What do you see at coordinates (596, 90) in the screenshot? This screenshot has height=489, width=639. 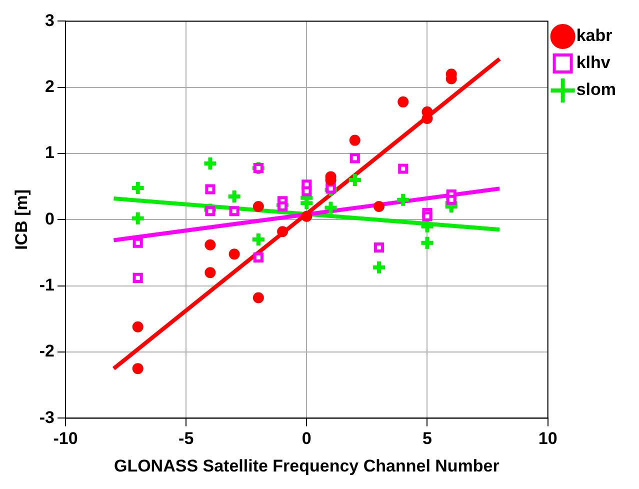 I see `legend-label: slom` at bounding box center [596, 90].